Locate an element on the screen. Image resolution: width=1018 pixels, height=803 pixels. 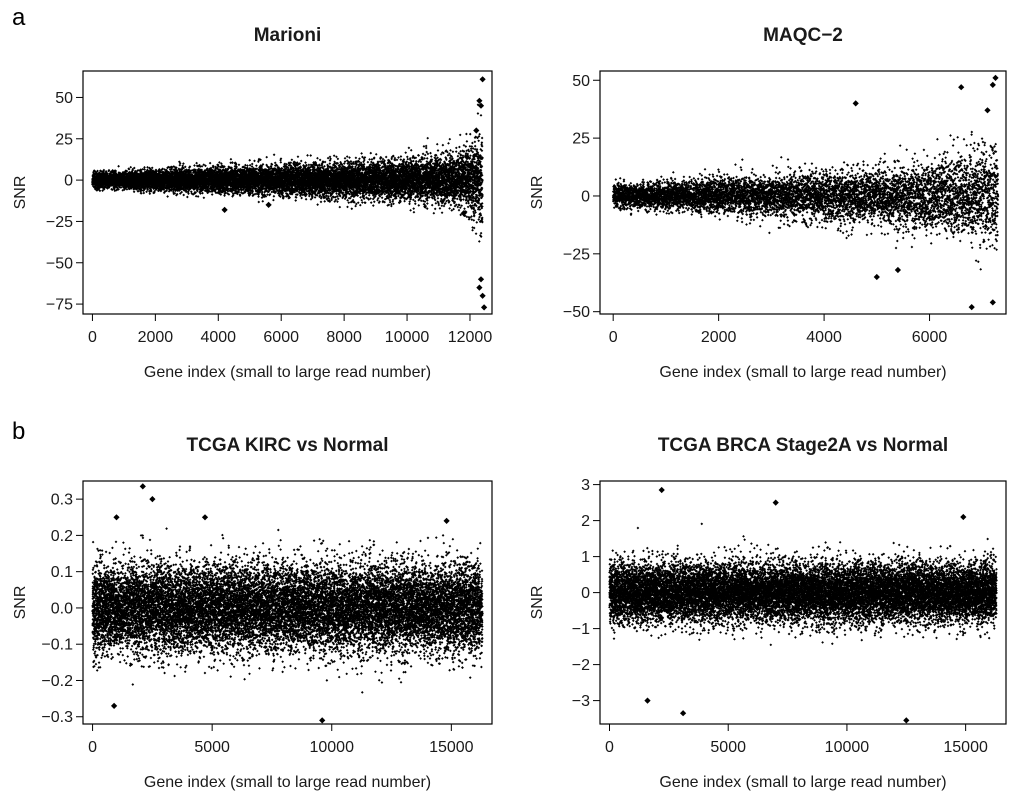
scatter-points is located at coordinates (289, 193).